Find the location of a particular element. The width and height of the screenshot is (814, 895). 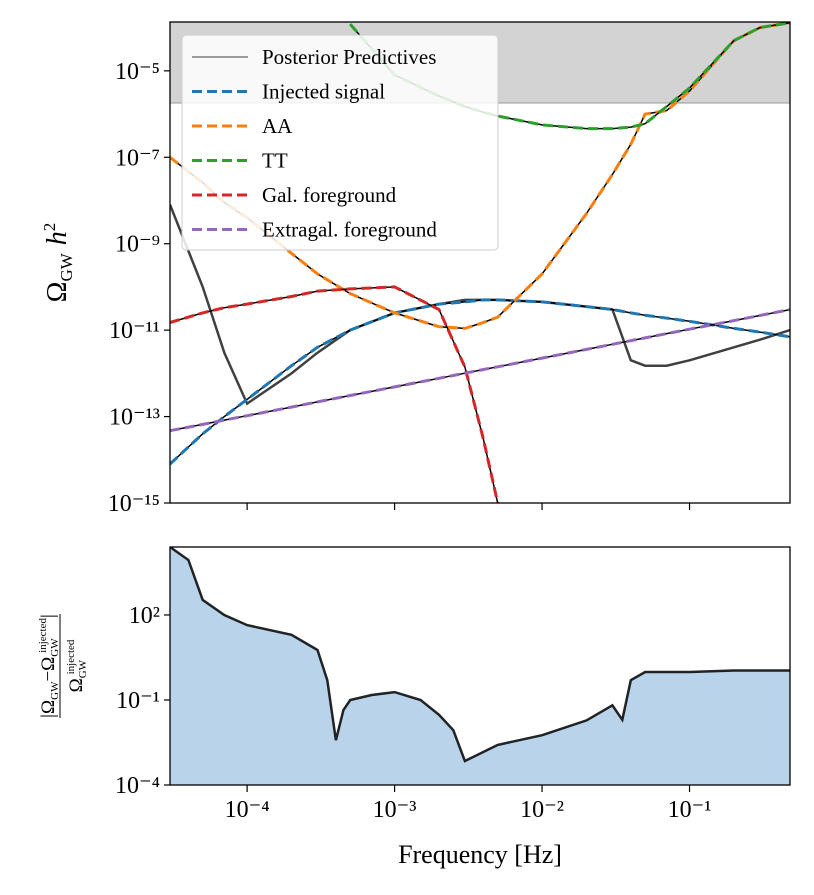

legend-label: Gal. foreground is located at coordinates (329, 195).